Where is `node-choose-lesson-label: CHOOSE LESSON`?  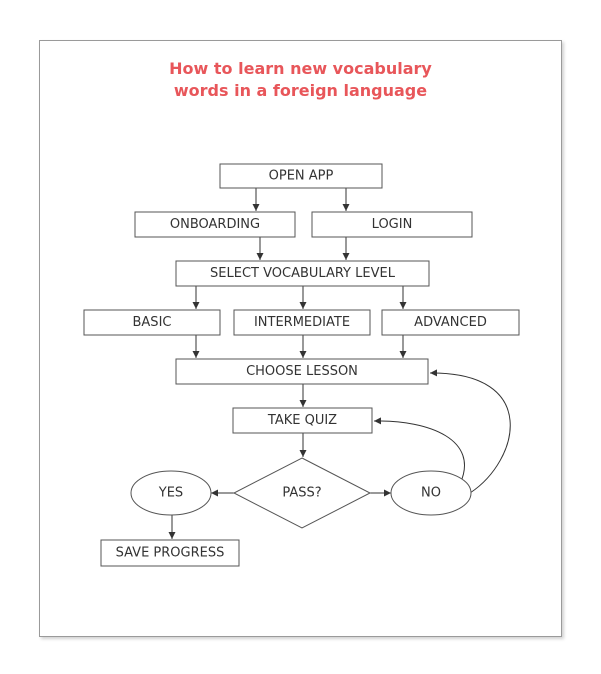
node-choose-lesson-label: CHOOSE LESSON is located at coordinates (302, 371).